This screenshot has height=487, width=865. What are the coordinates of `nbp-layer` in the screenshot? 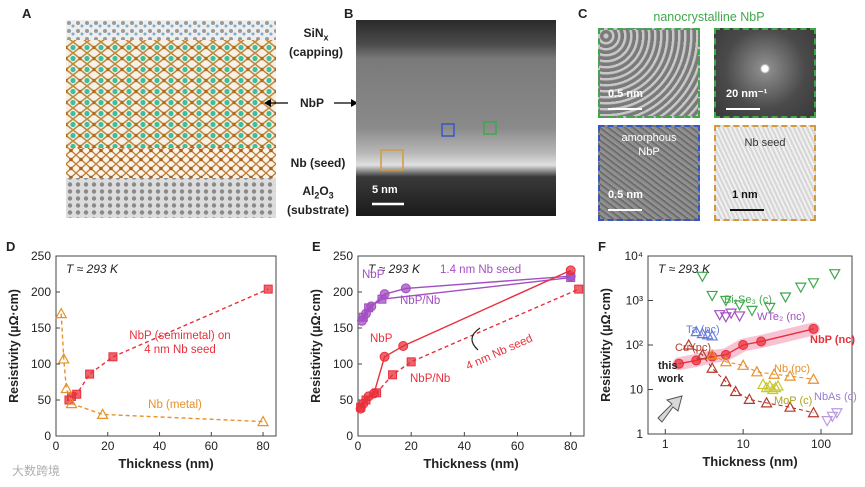 It's located at (171, 94).